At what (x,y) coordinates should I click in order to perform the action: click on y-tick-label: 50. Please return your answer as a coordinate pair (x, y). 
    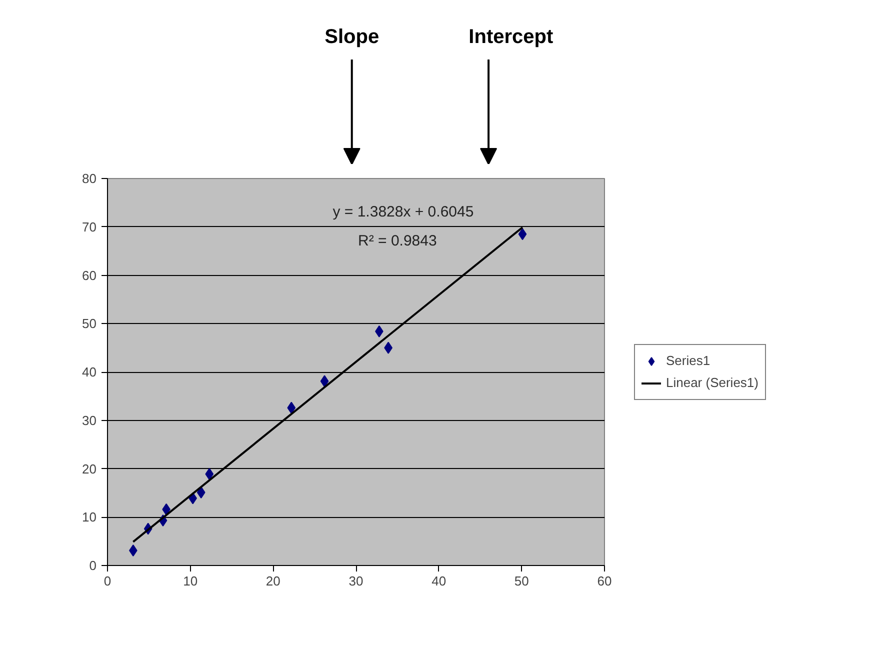
    Looking at the image, I should click on (89, 324).